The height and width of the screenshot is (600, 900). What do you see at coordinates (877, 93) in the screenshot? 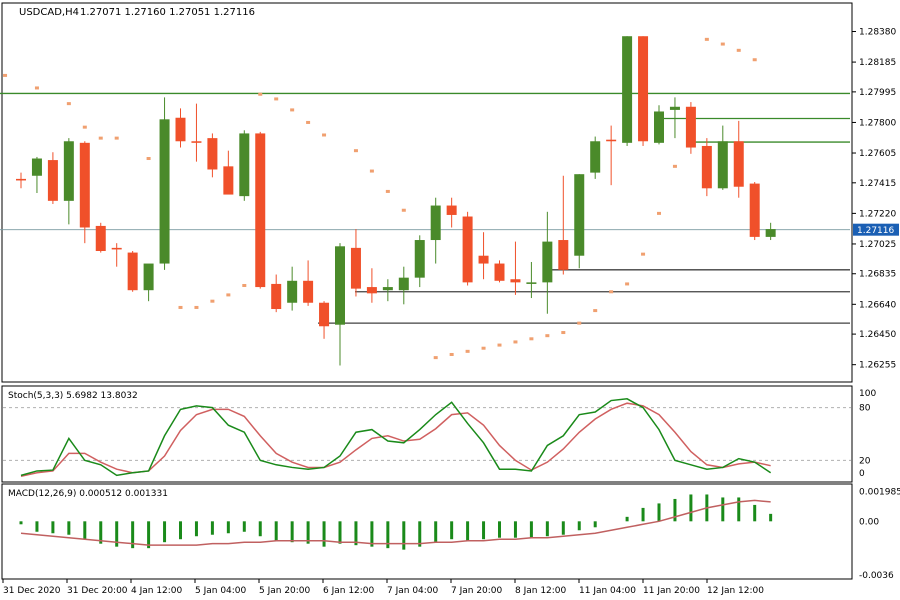
I see `price-label-2: 1.27995` at bounding box center [877, 93].